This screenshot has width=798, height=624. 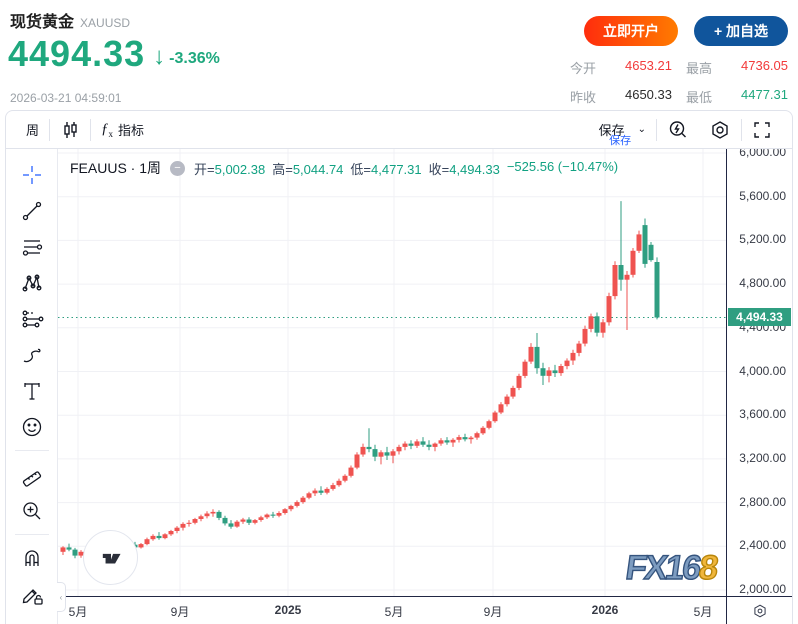 I want to click on indicators-button: ƒx 指标, so click(x=122, y=129).